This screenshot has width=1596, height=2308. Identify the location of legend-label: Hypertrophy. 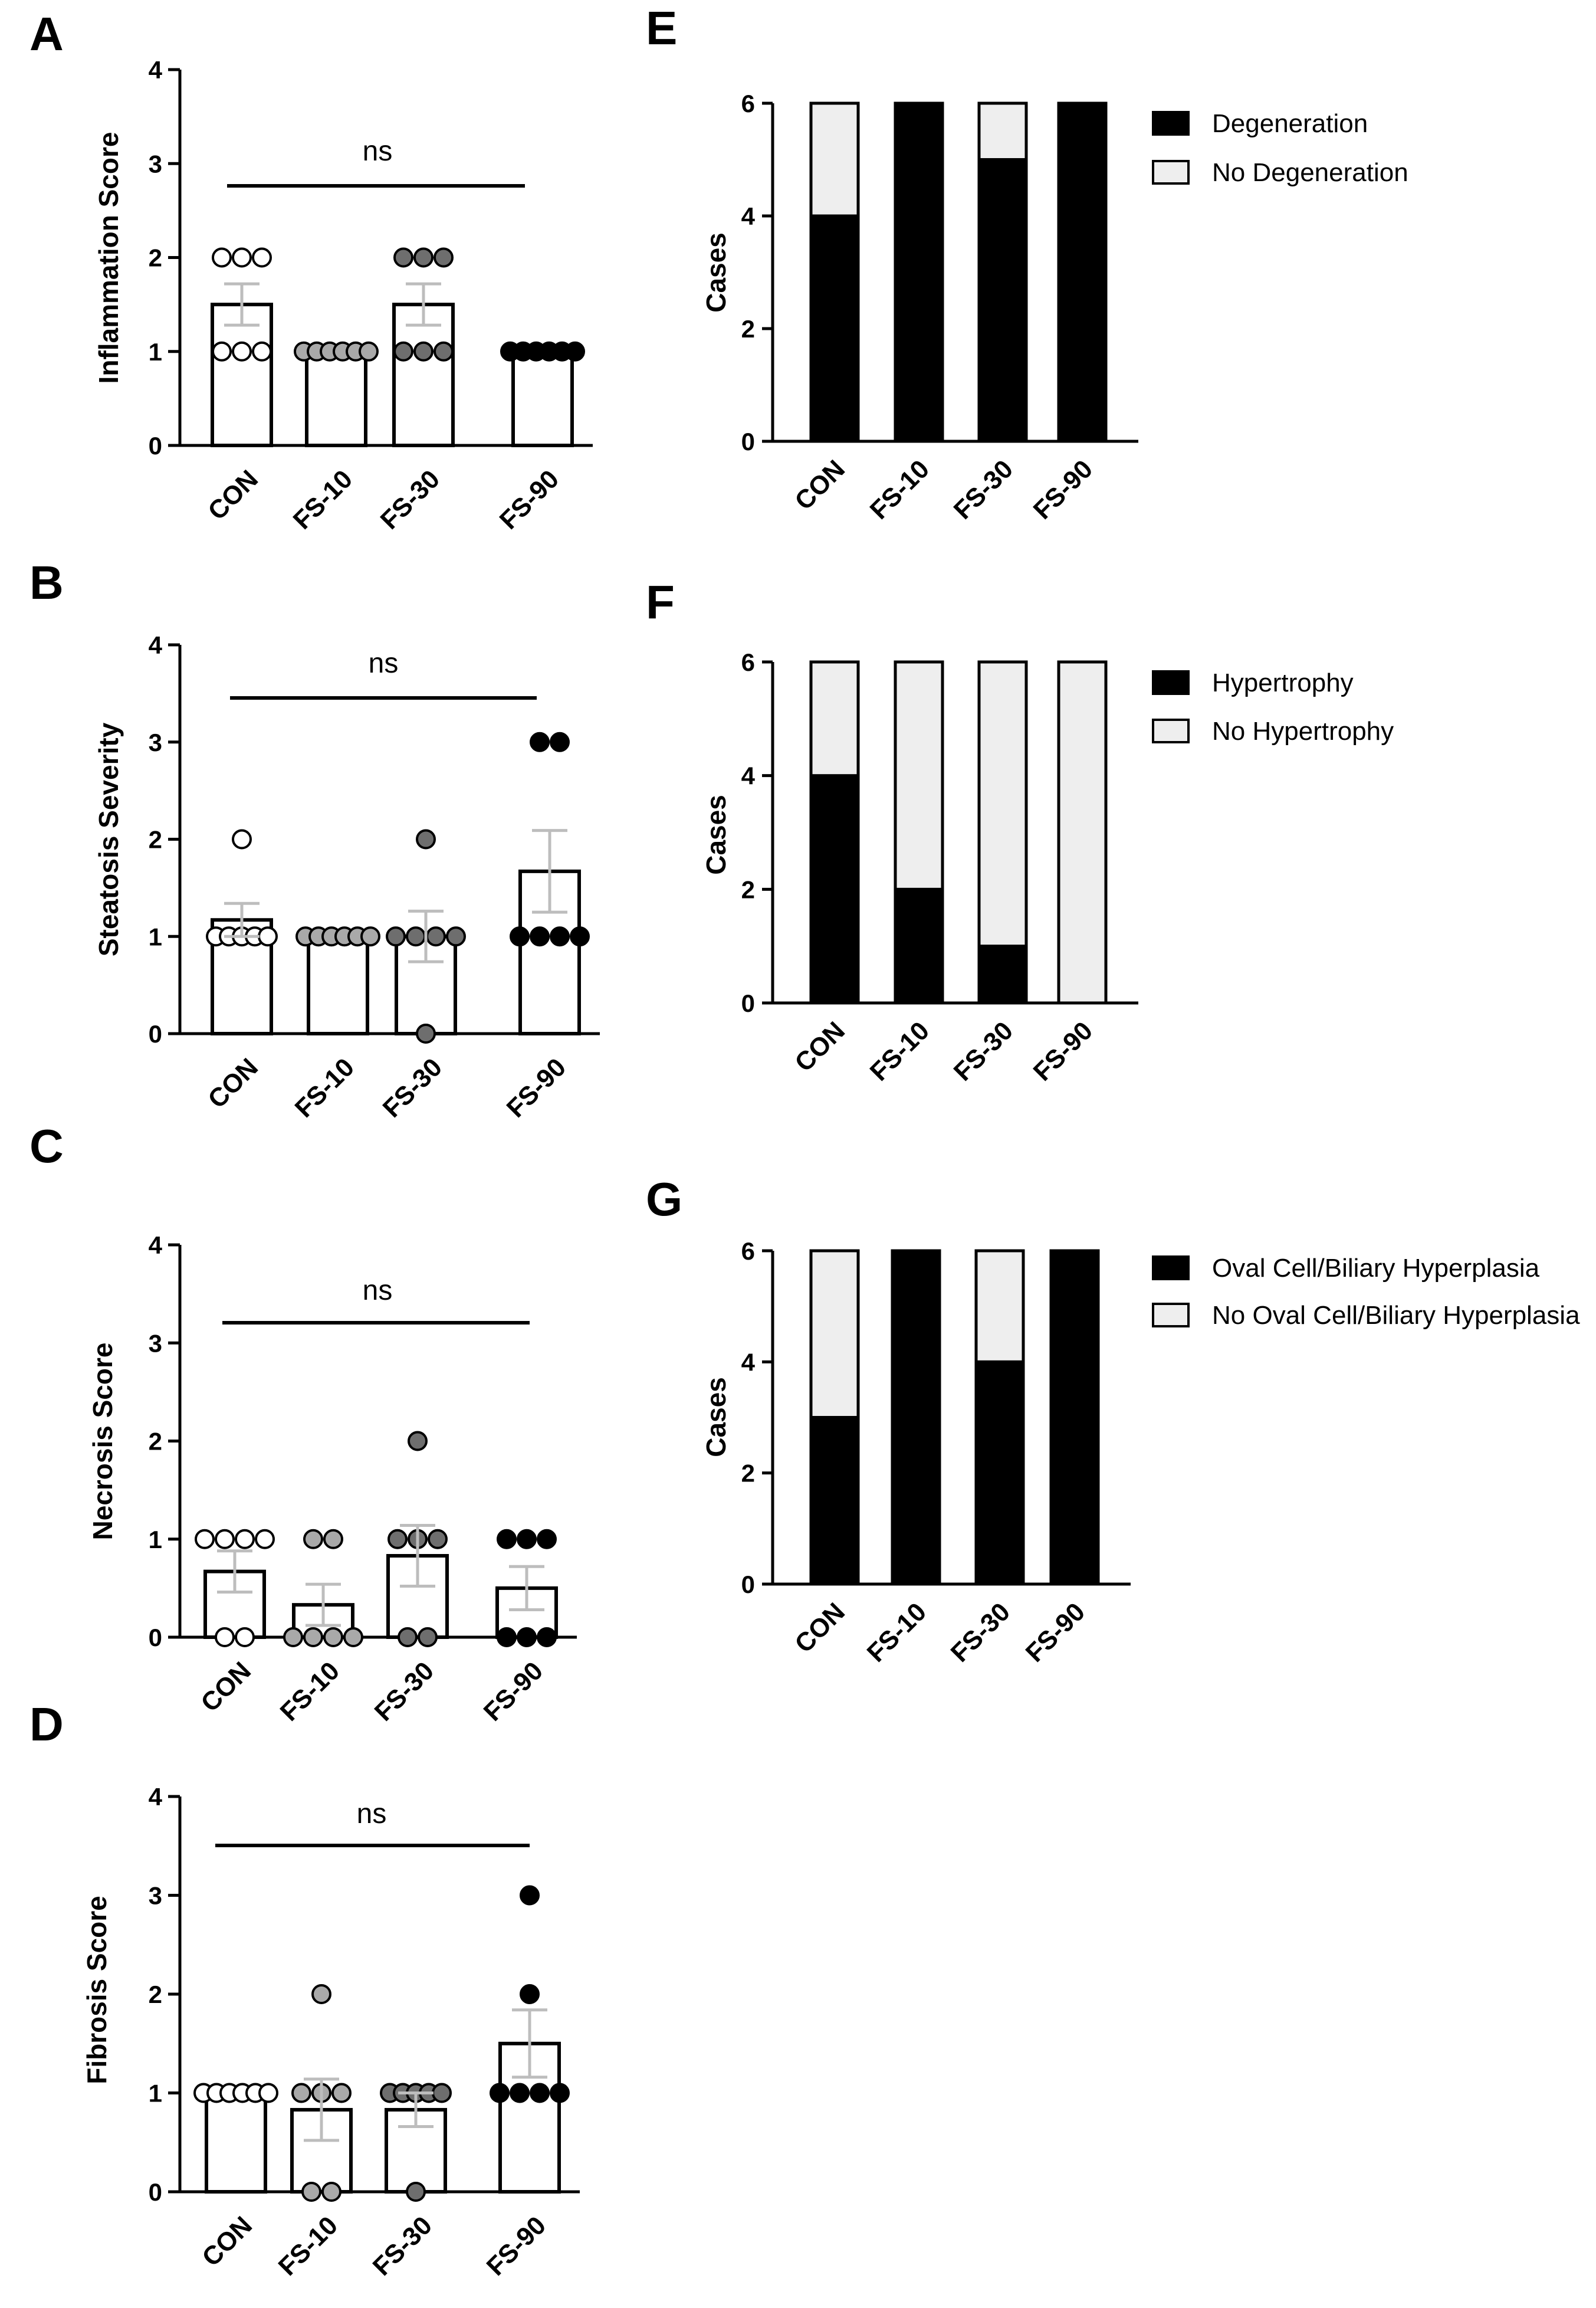
(1283, 682).